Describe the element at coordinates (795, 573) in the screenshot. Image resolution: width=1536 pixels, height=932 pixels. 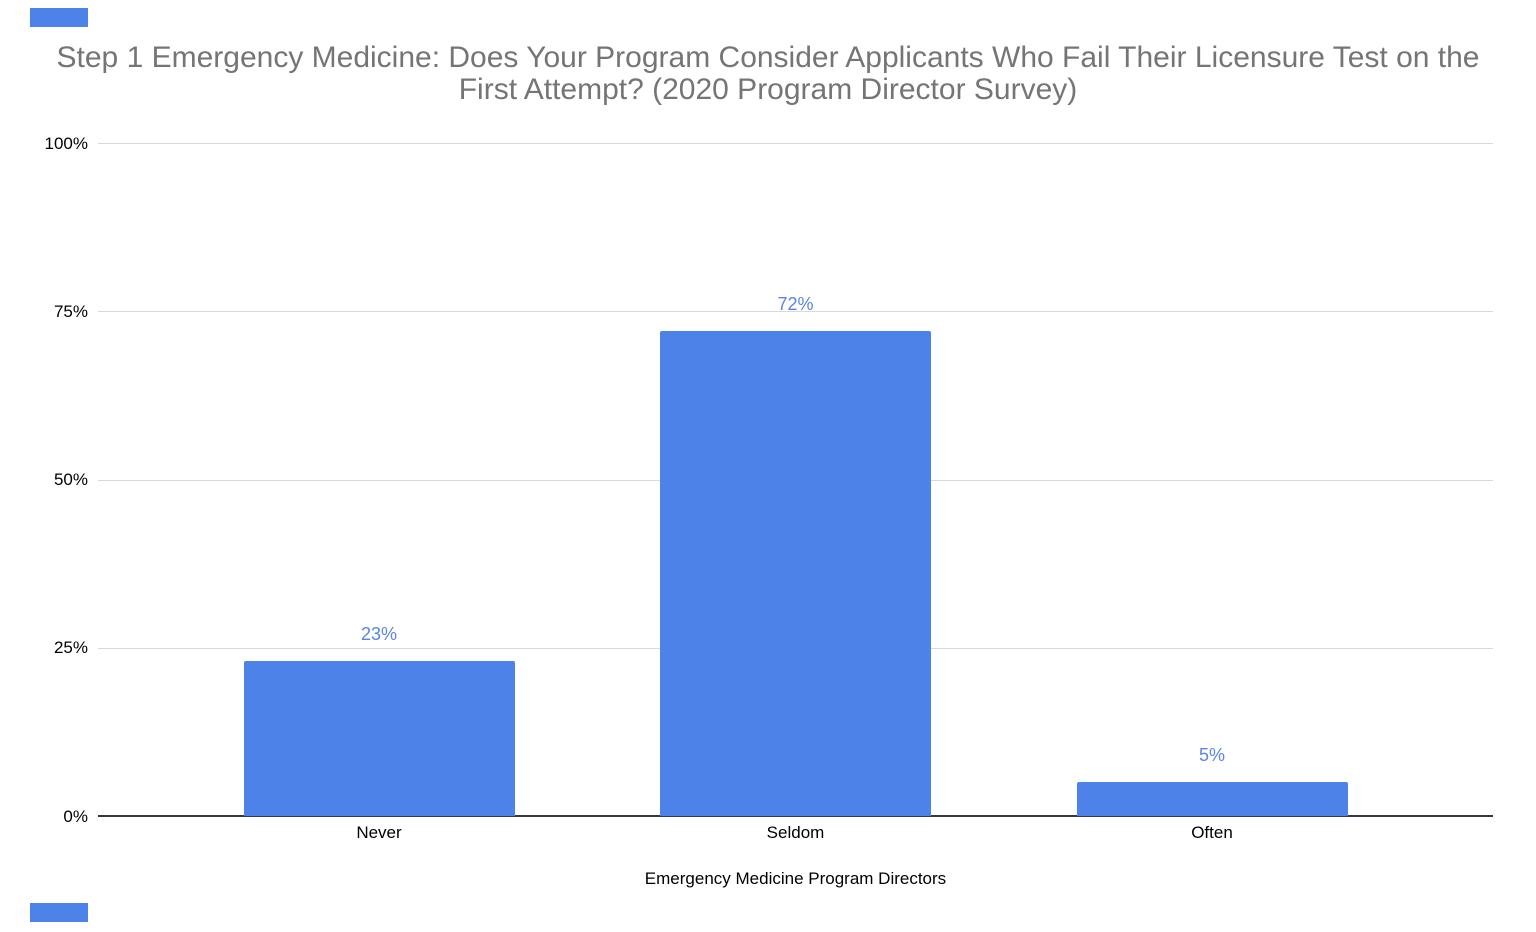
I see `bar-seldom` at that location.